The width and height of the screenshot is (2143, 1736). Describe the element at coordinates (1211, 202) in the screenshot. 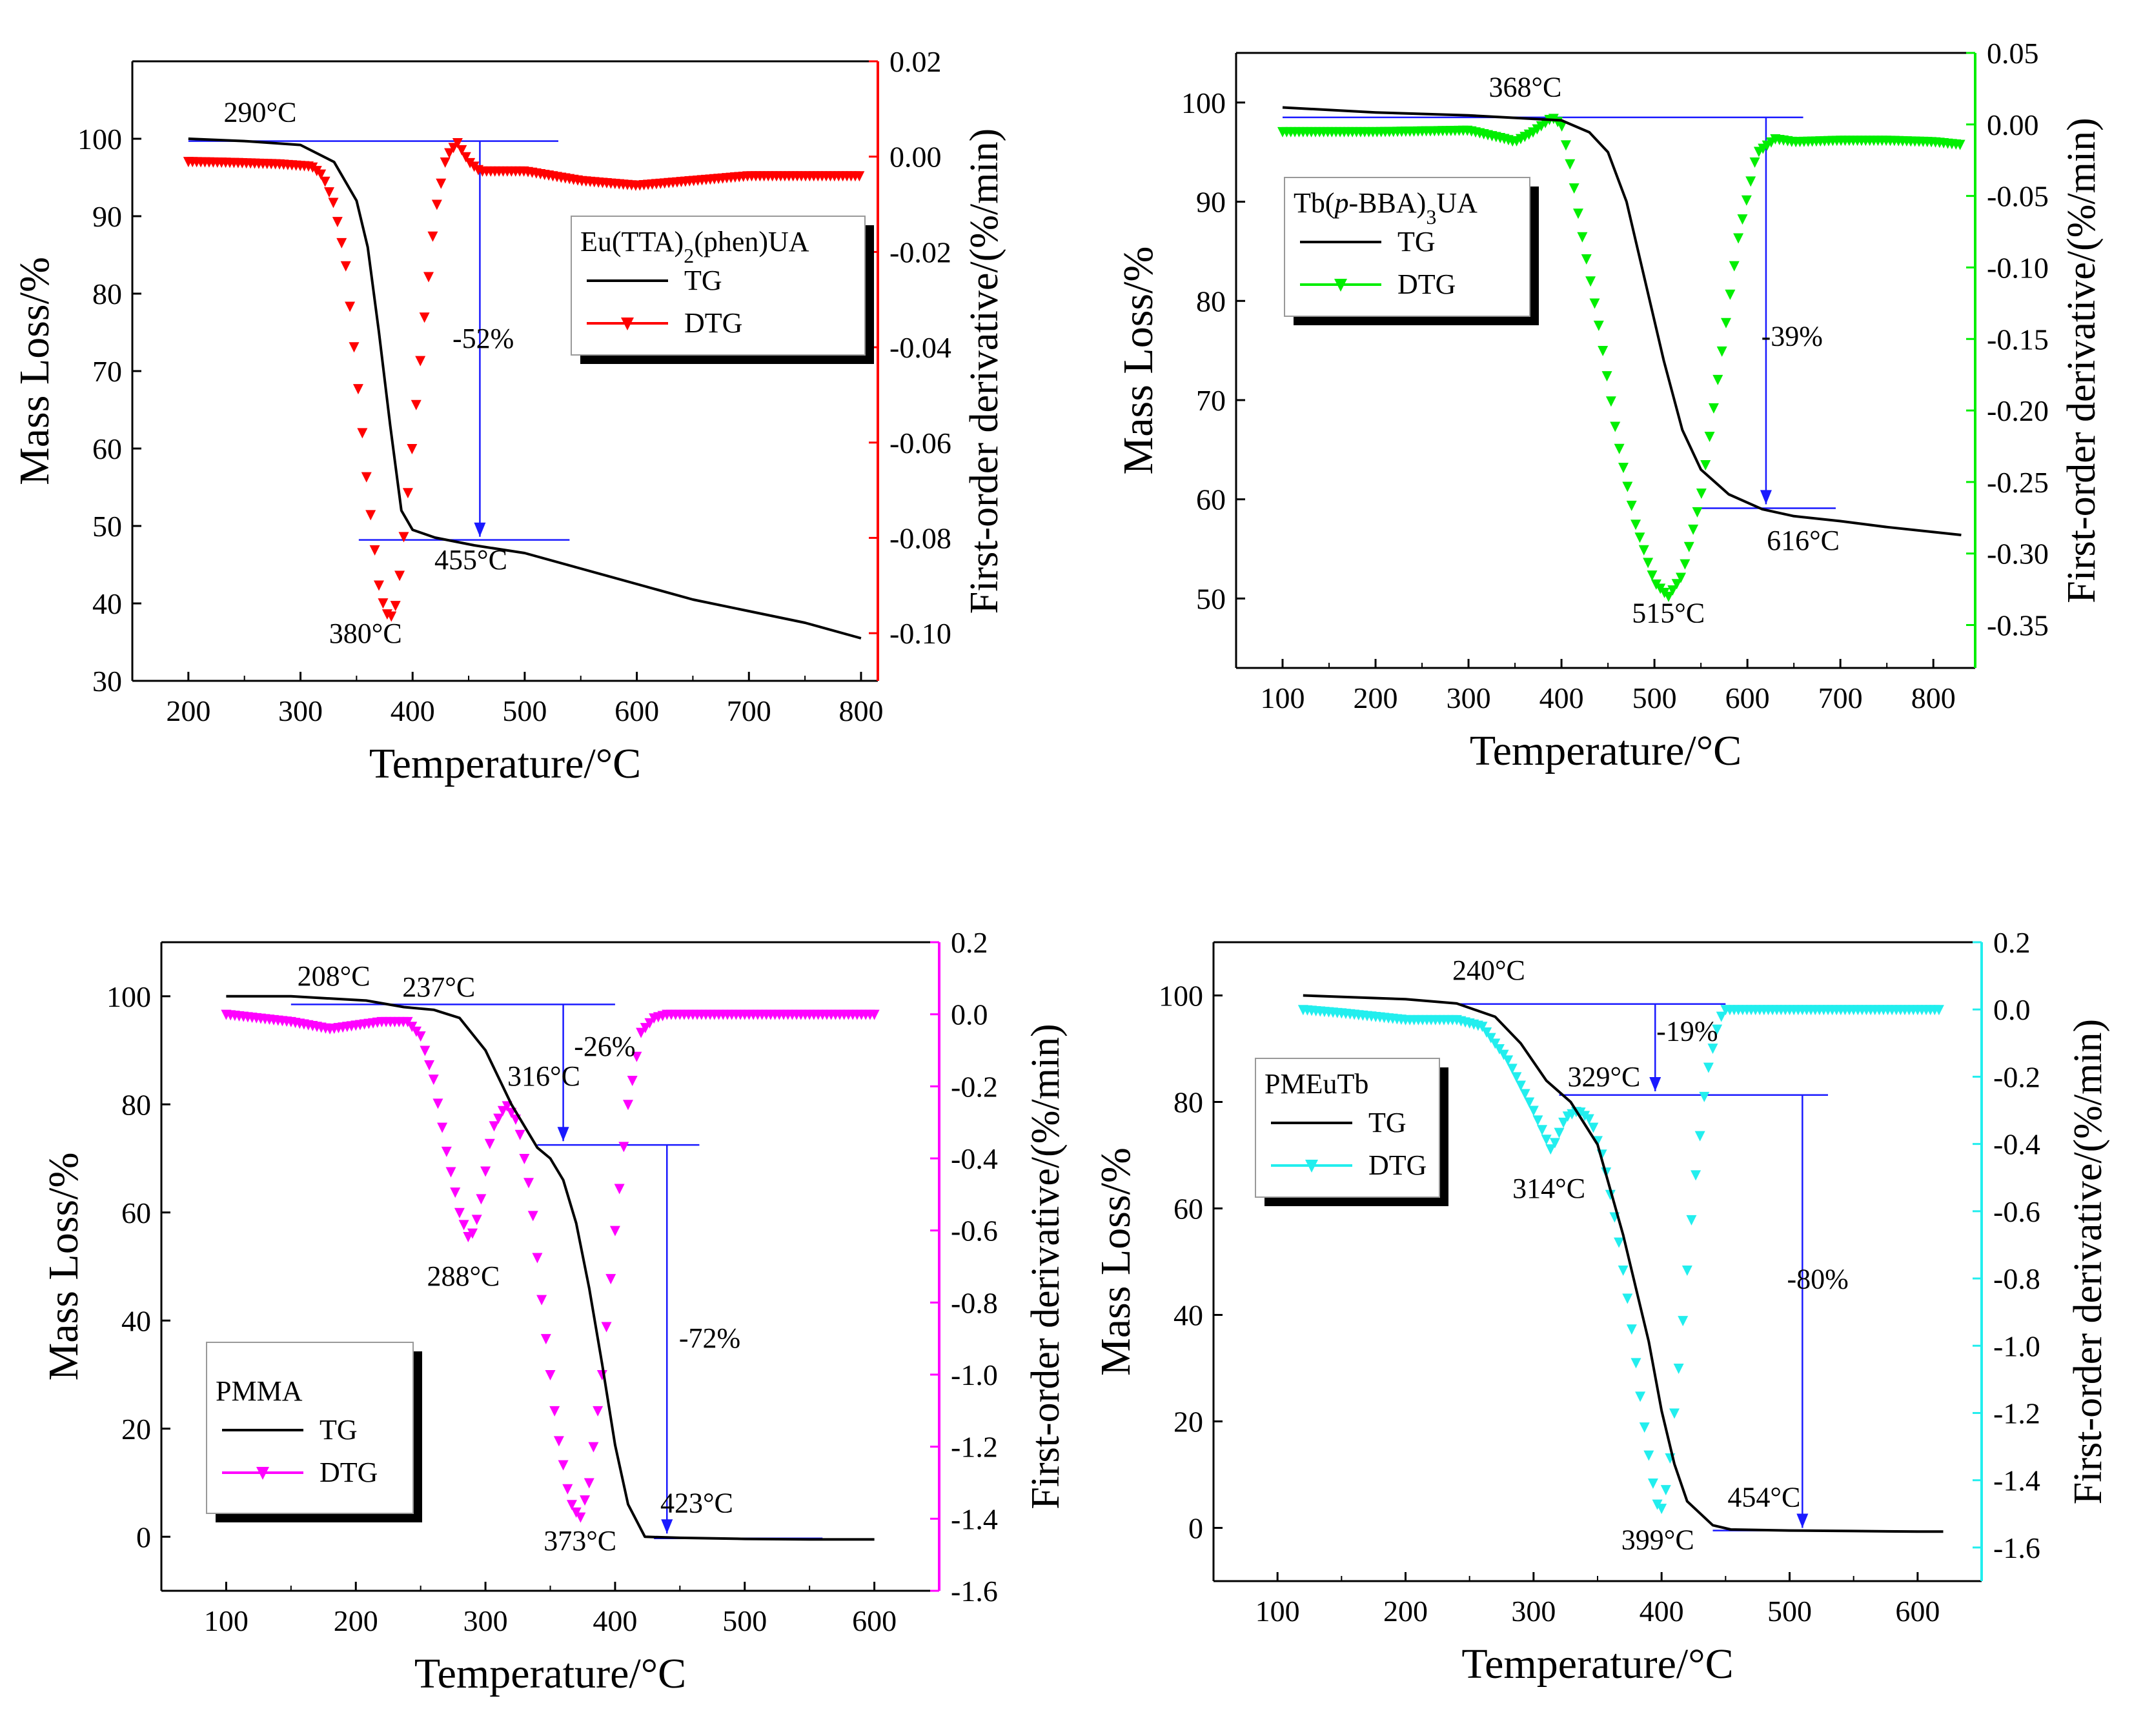

I see `y-left-tick-label: 90` at that location.